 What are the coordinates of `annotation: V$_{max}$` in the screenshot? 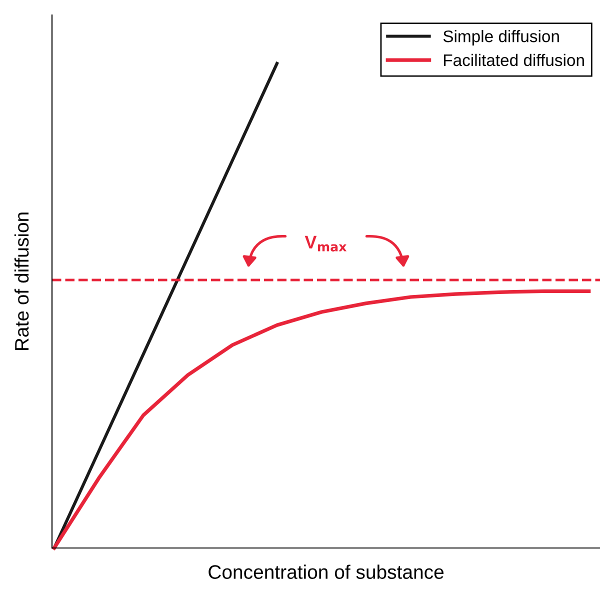 It's located at (325, 244).